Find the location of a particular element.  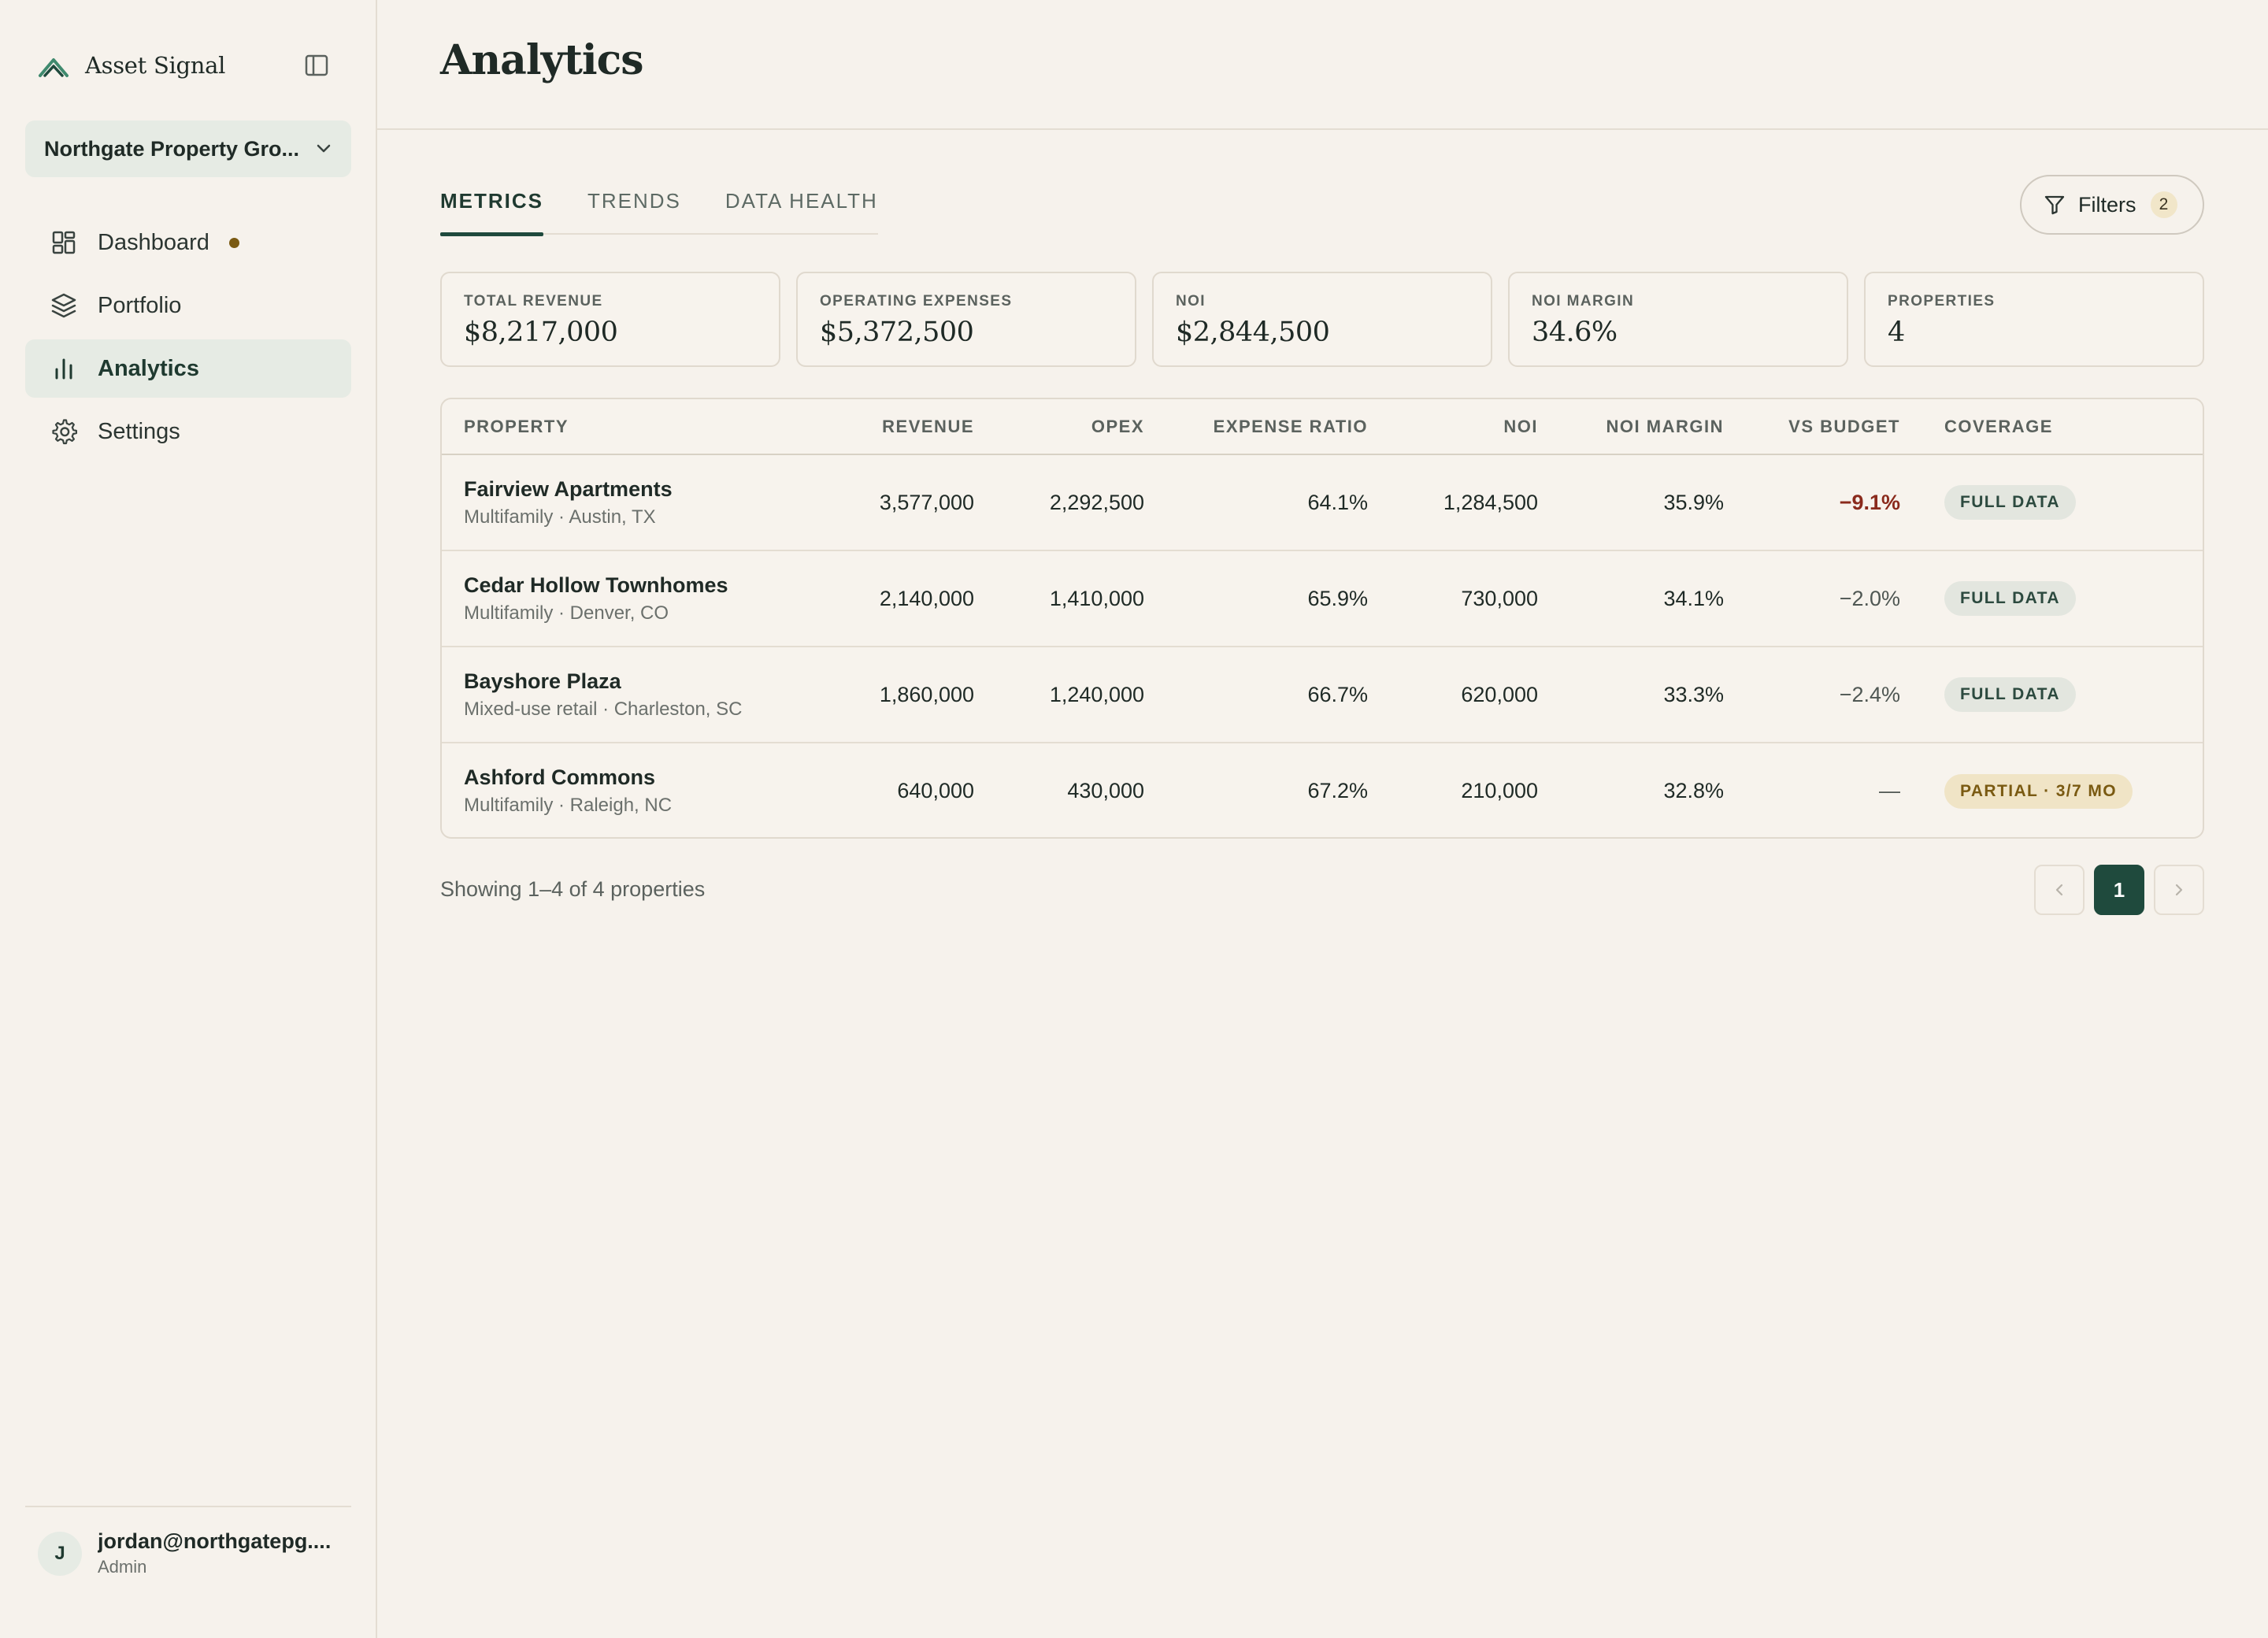

noi-cell: 1,284,500 is located at coordinates (1490, 502).